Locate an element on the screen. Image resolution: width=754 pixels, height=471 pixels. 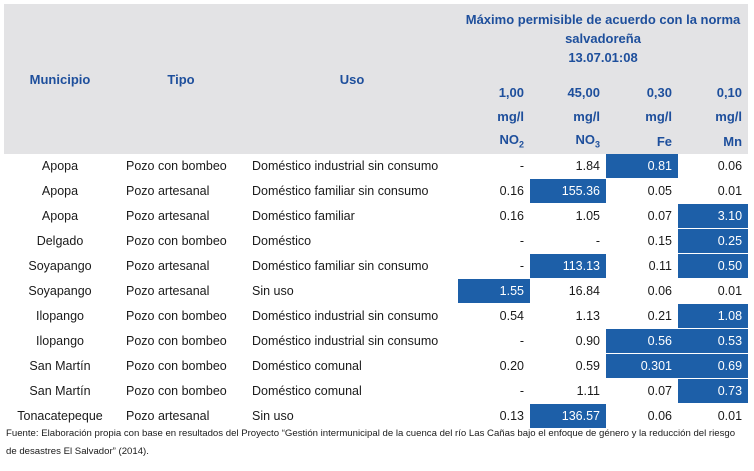
cell-mn: 0.69 is located at coordinates (713, 366).